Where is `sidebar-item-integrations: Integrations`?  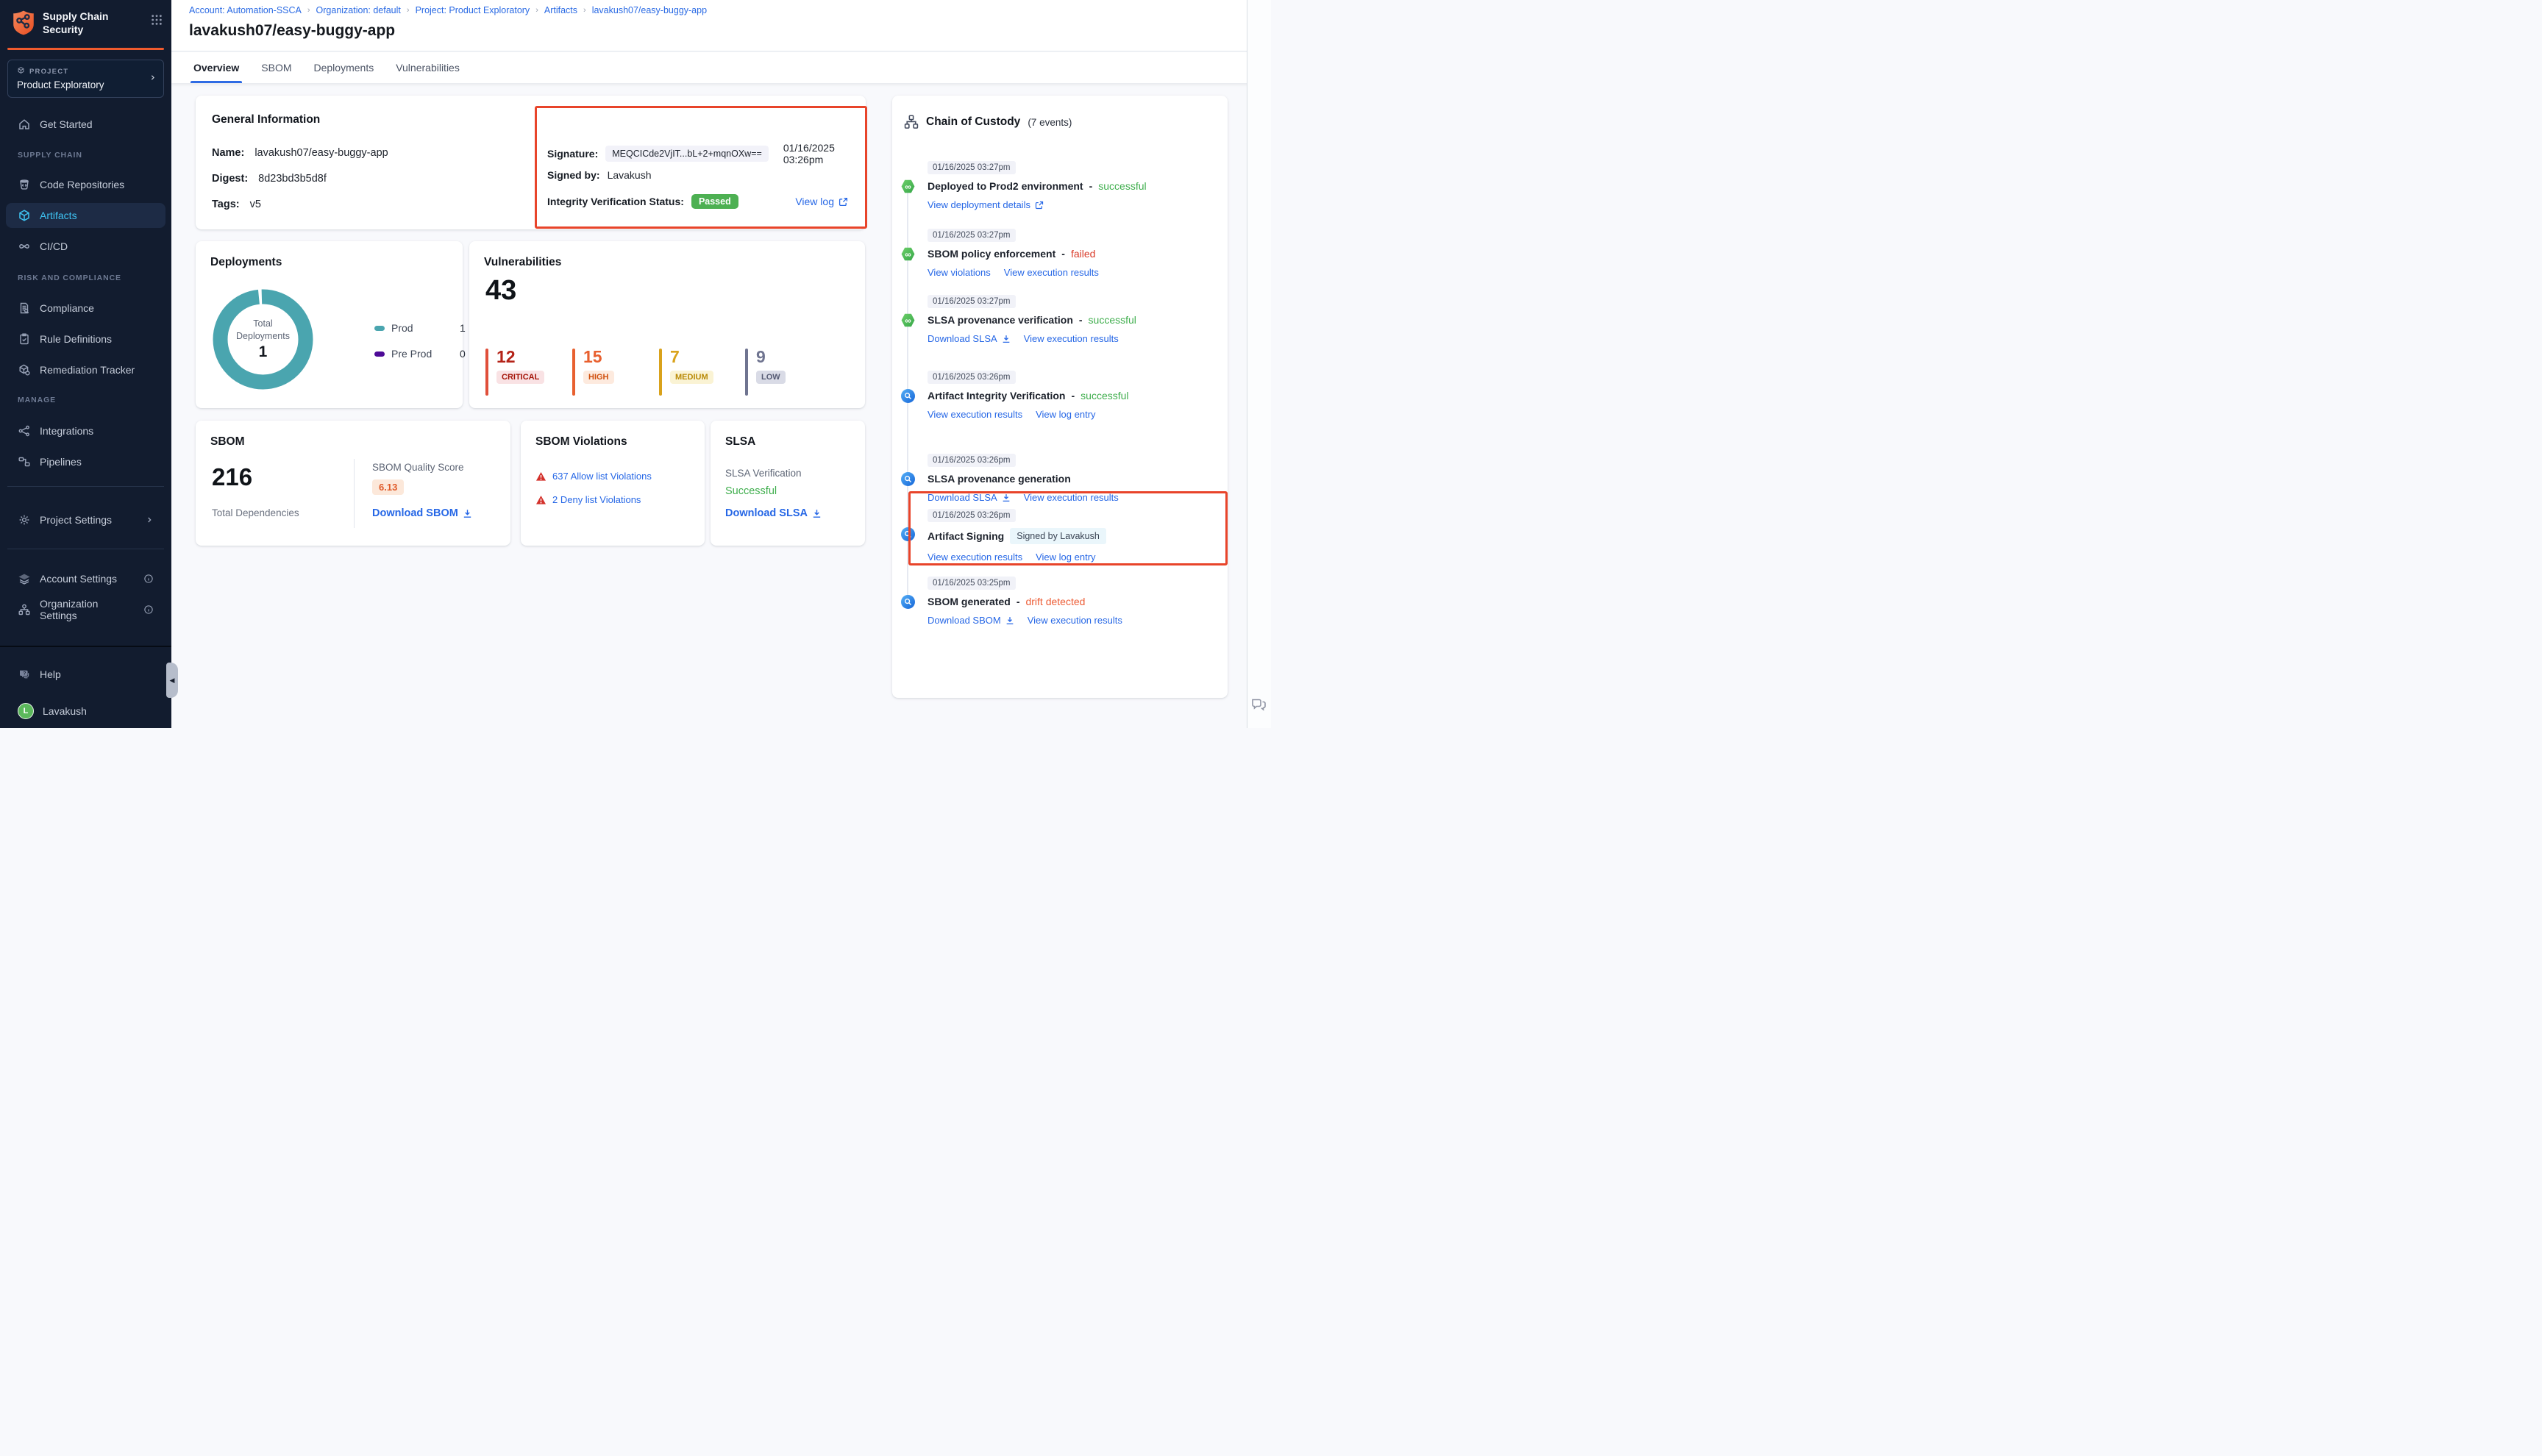
sidebar-item-integrations: Integrations is located at coordinates (86, 431).